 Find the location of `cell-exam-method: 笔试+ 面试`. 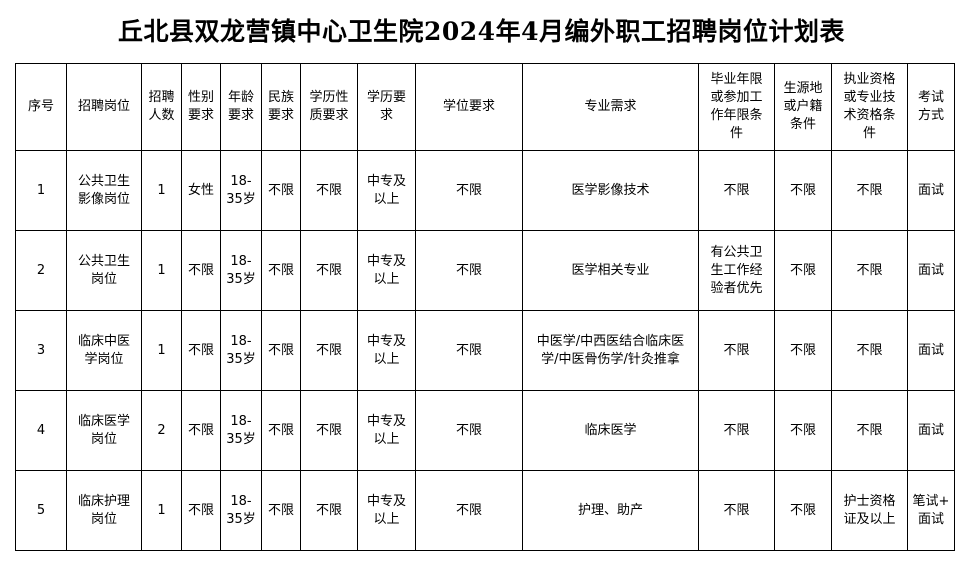

cell-exam-method: 笔试+ 面试 is located at coordinates (931, 510).